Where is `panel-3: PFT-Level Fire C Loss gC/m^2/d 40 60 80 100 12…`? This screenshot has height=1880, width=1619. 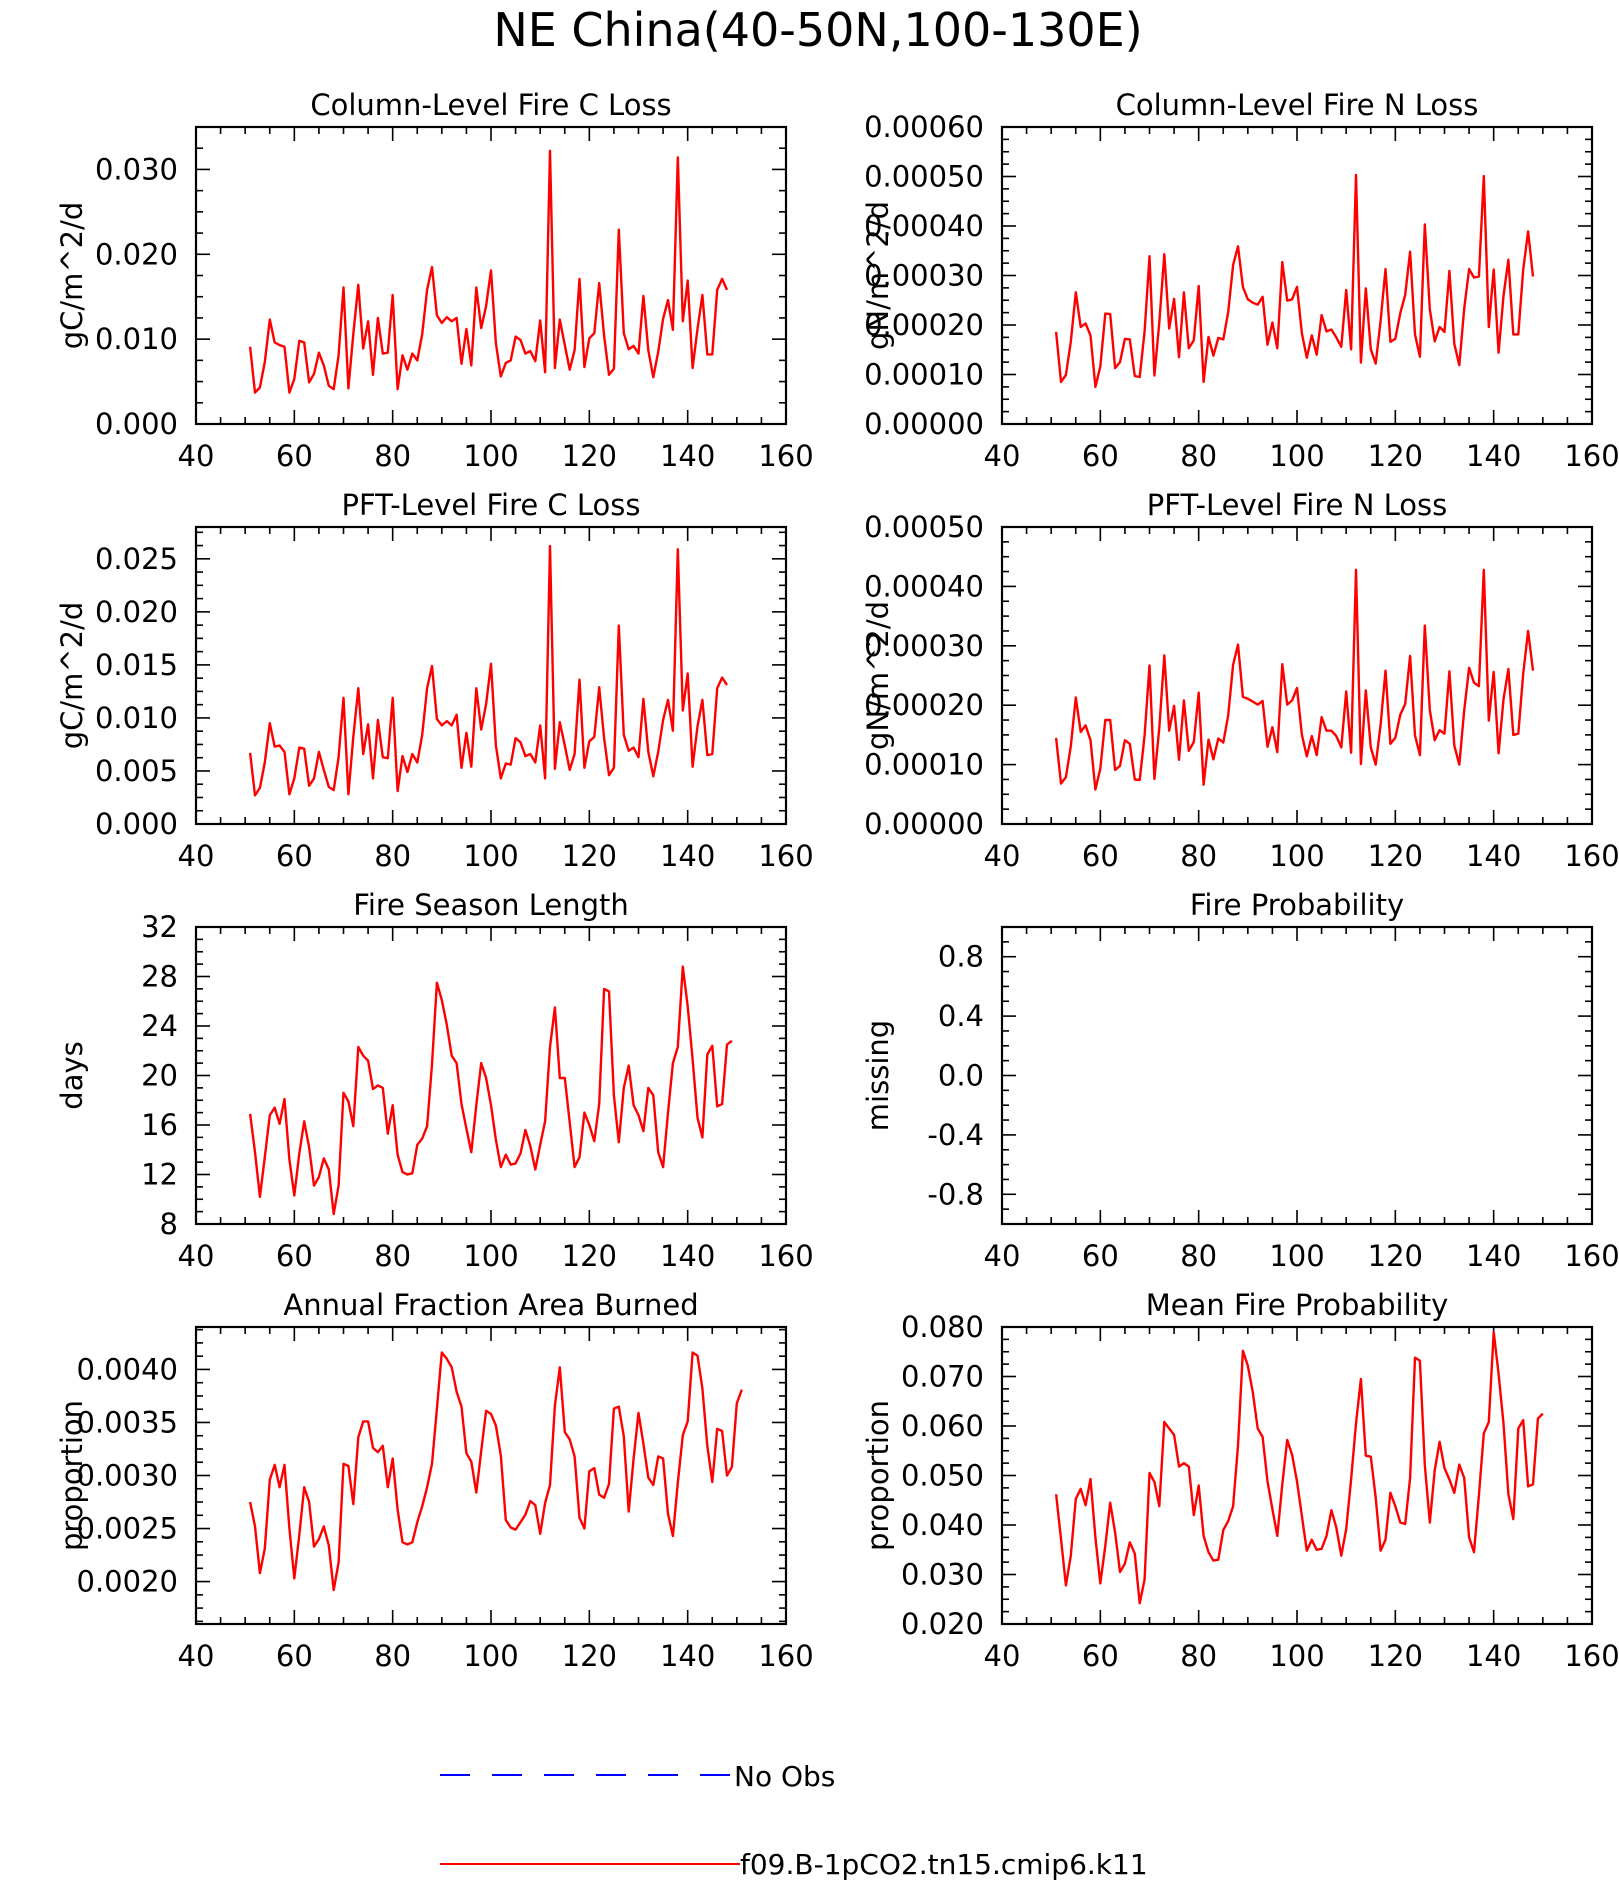
panel-3: PFT-Level Fire C Loss gC/m^2/d 40 60 80 100 12… is located at coordinates (434, 680).